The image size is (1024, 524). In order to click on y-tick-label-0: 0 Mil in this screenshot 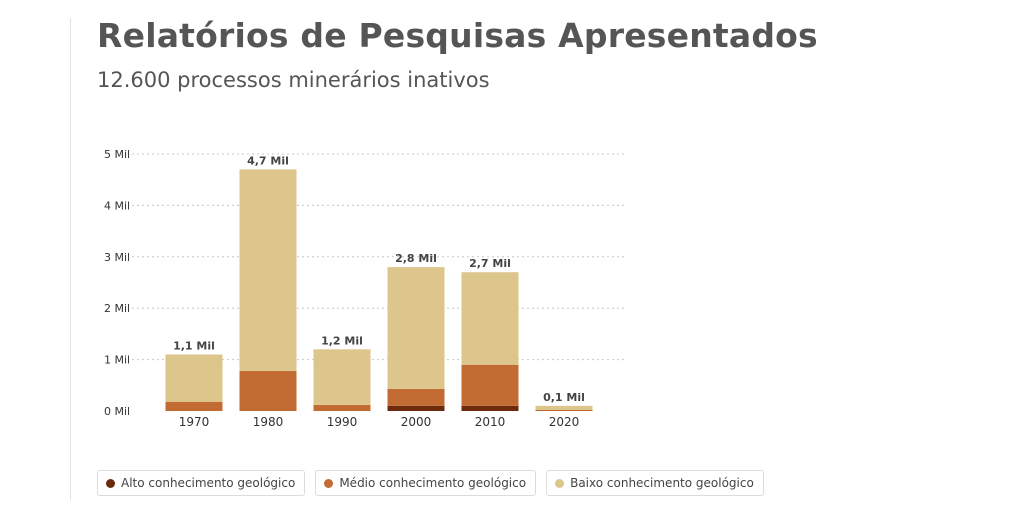, I will do `click(117, 411)`.